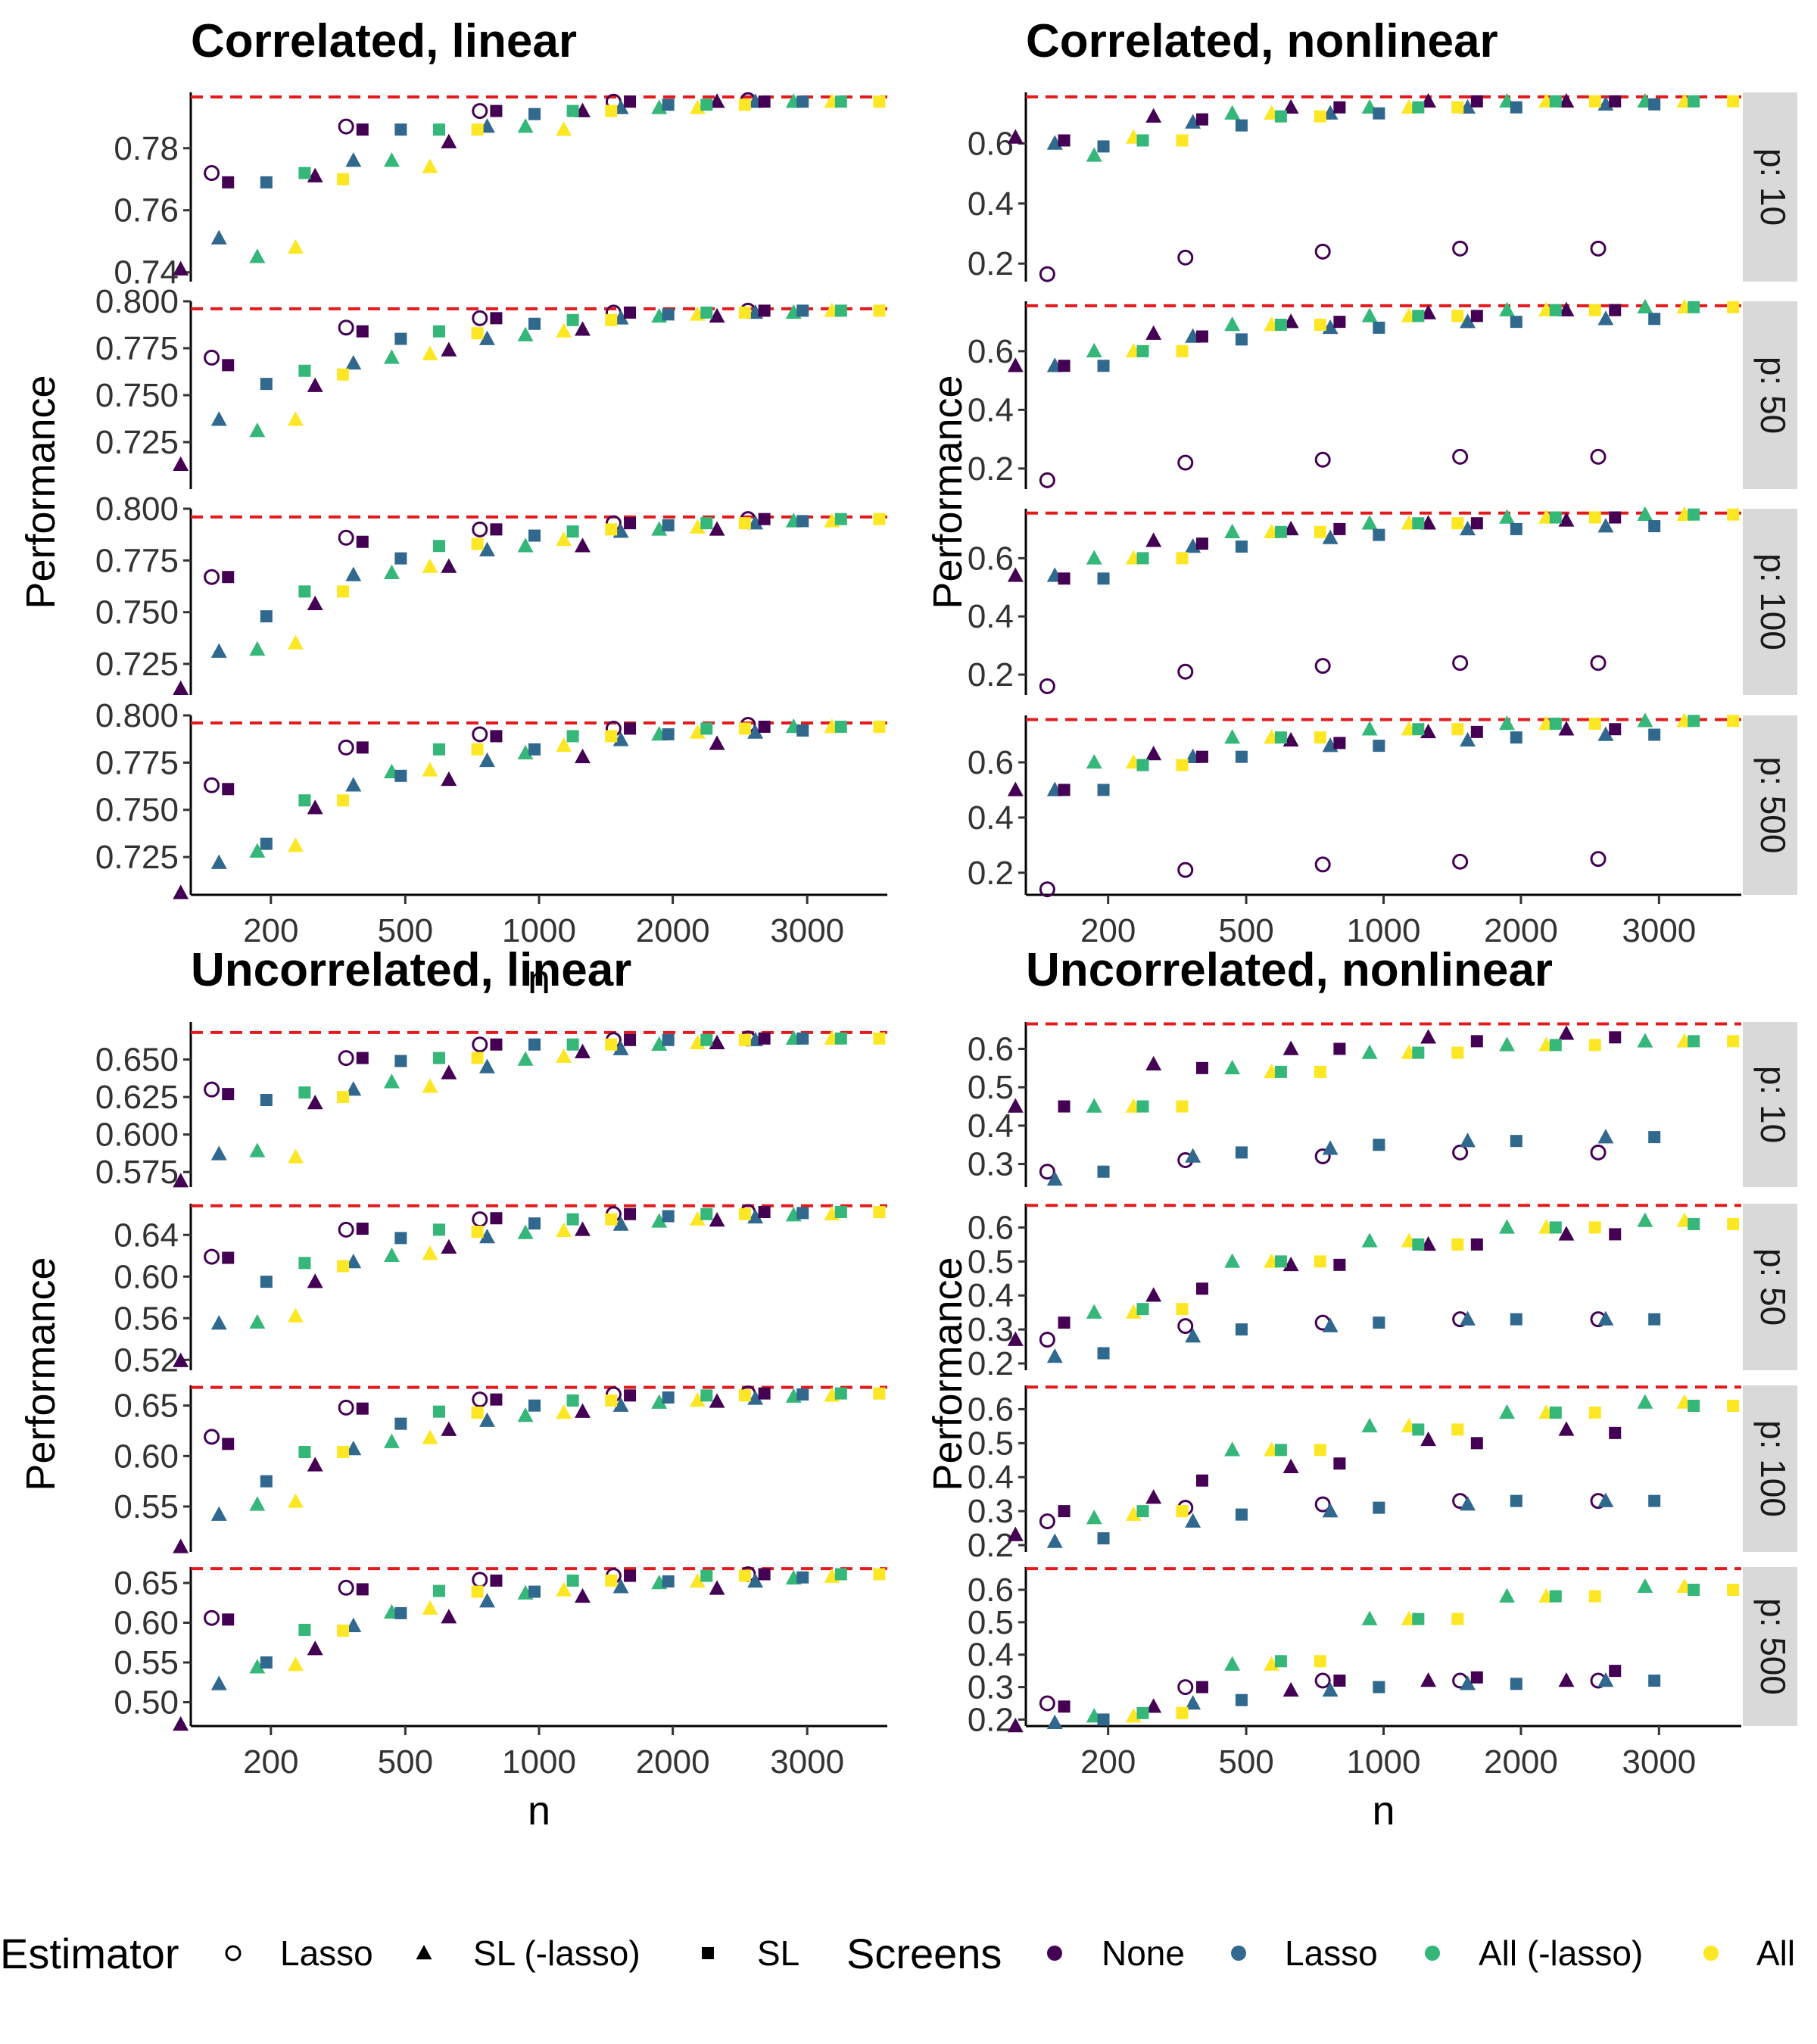  I want to click on y-axis-title: Performance, so click(41, 1374).